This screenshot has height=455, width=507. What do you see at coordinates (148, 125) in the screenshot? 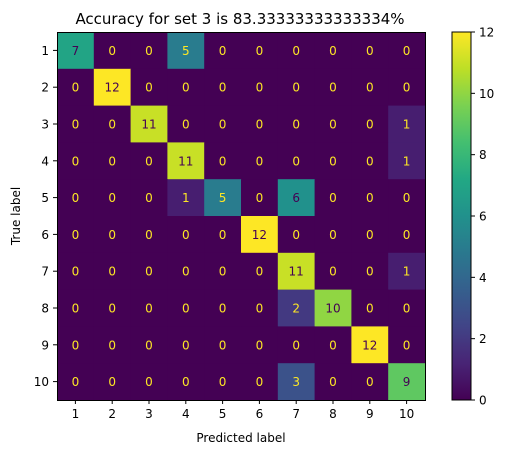
I see `cell-value-label: 11` at bounding box center [148, 125].